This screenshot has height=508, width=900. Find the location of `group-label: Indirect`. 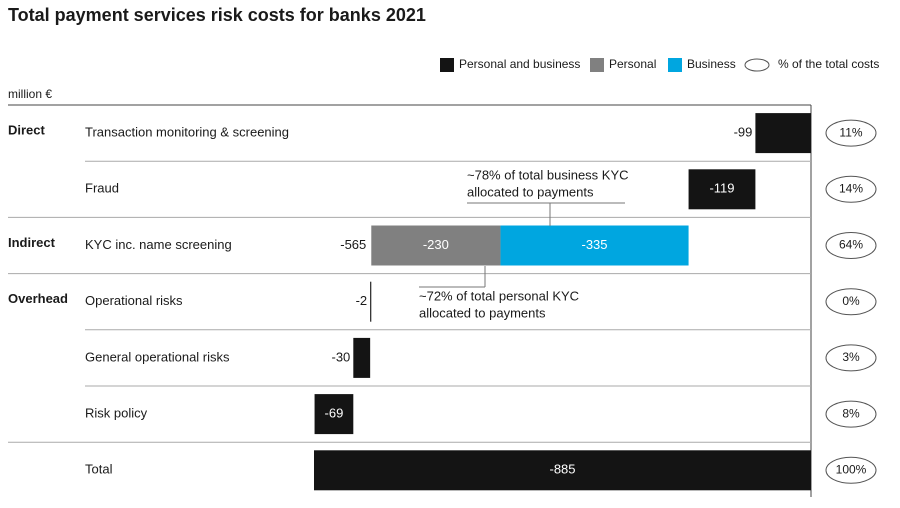

group-label: Indirect is located at coordinates (32, 242).